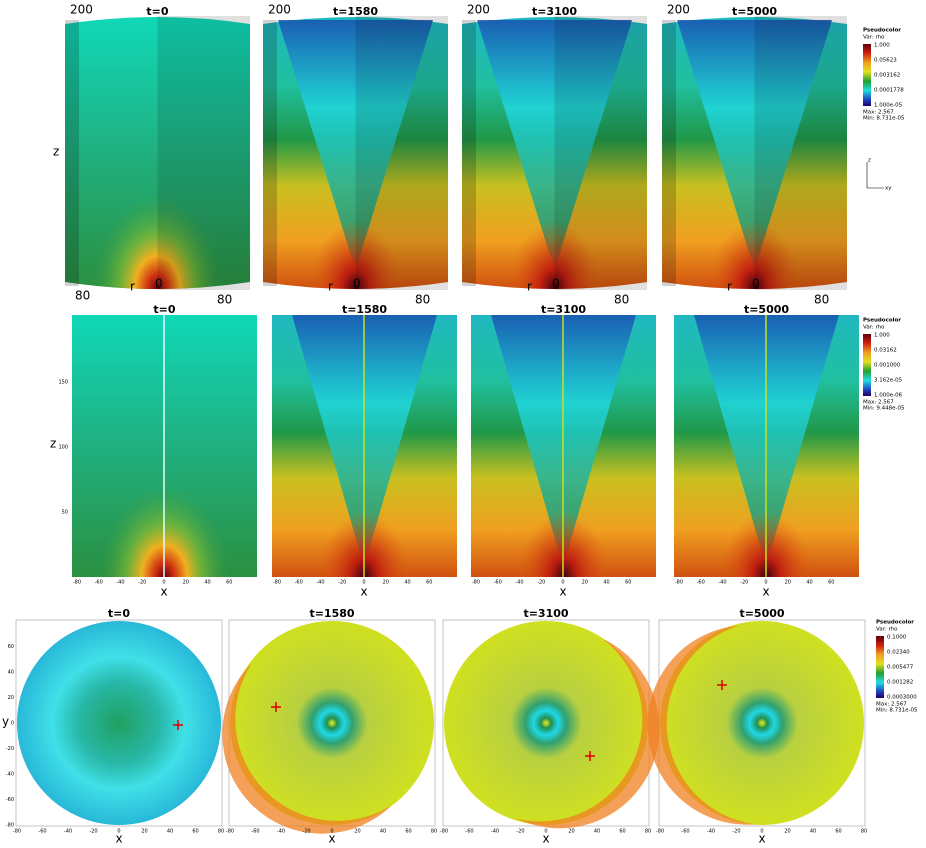 The image size is (926, 848). I want to click on legend-level: 0.02340, so click(898, 653).